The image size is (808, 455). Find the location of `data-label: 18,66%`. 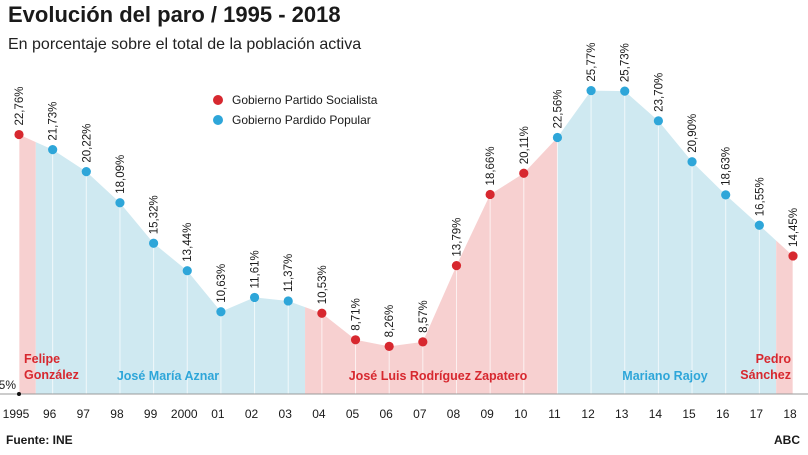

data-label: 18,66% is located at coordinates (491, 165).